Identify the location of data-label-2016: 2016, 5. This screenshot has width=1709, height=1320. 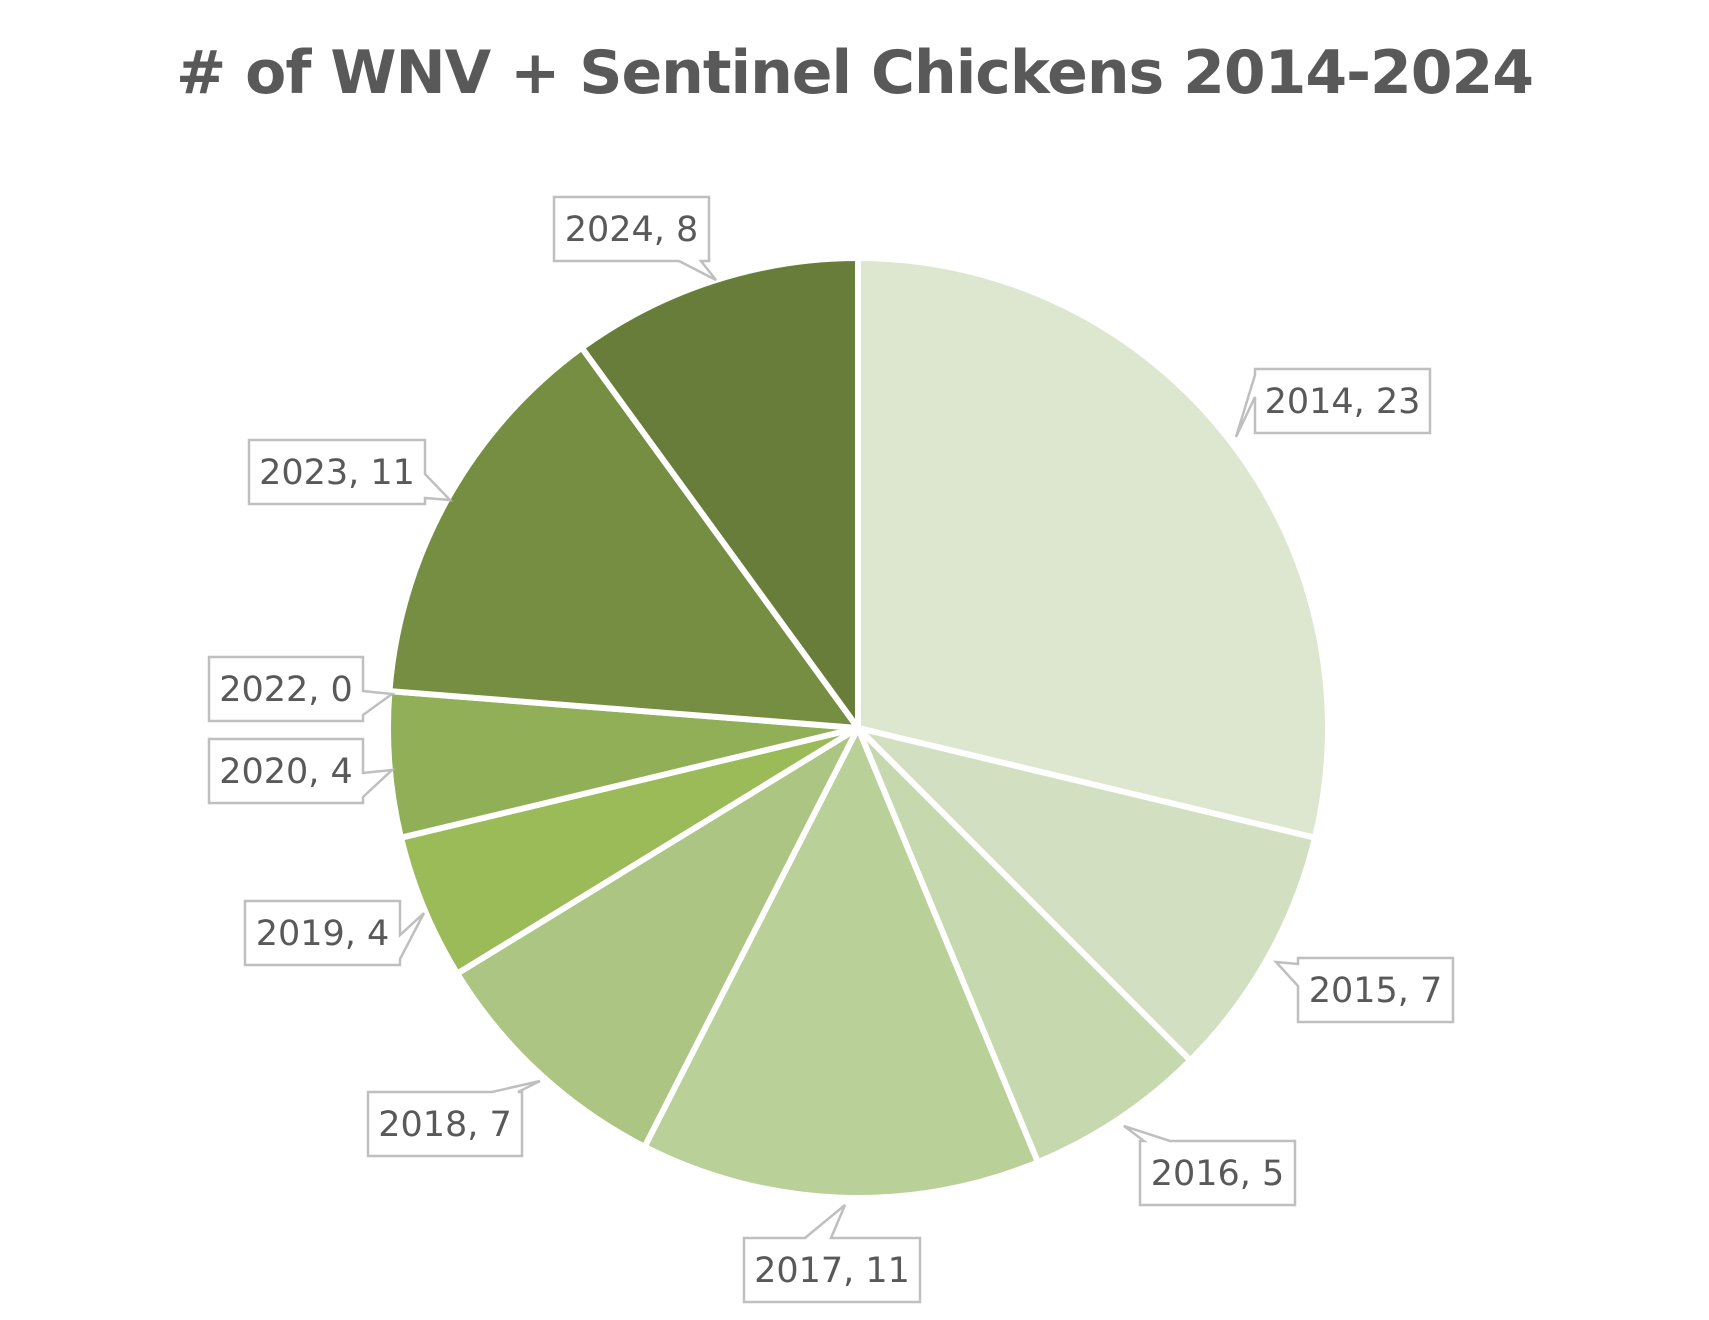
(1210, 1165).